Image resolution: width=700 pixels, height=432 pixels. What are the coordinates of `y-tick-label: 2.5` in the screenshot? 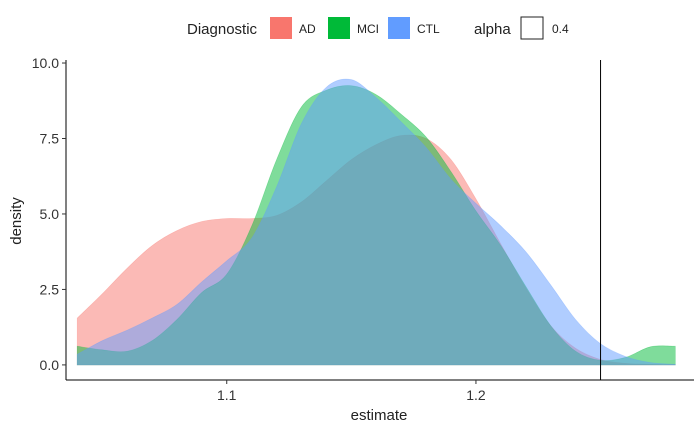 It's located at (50, 289).